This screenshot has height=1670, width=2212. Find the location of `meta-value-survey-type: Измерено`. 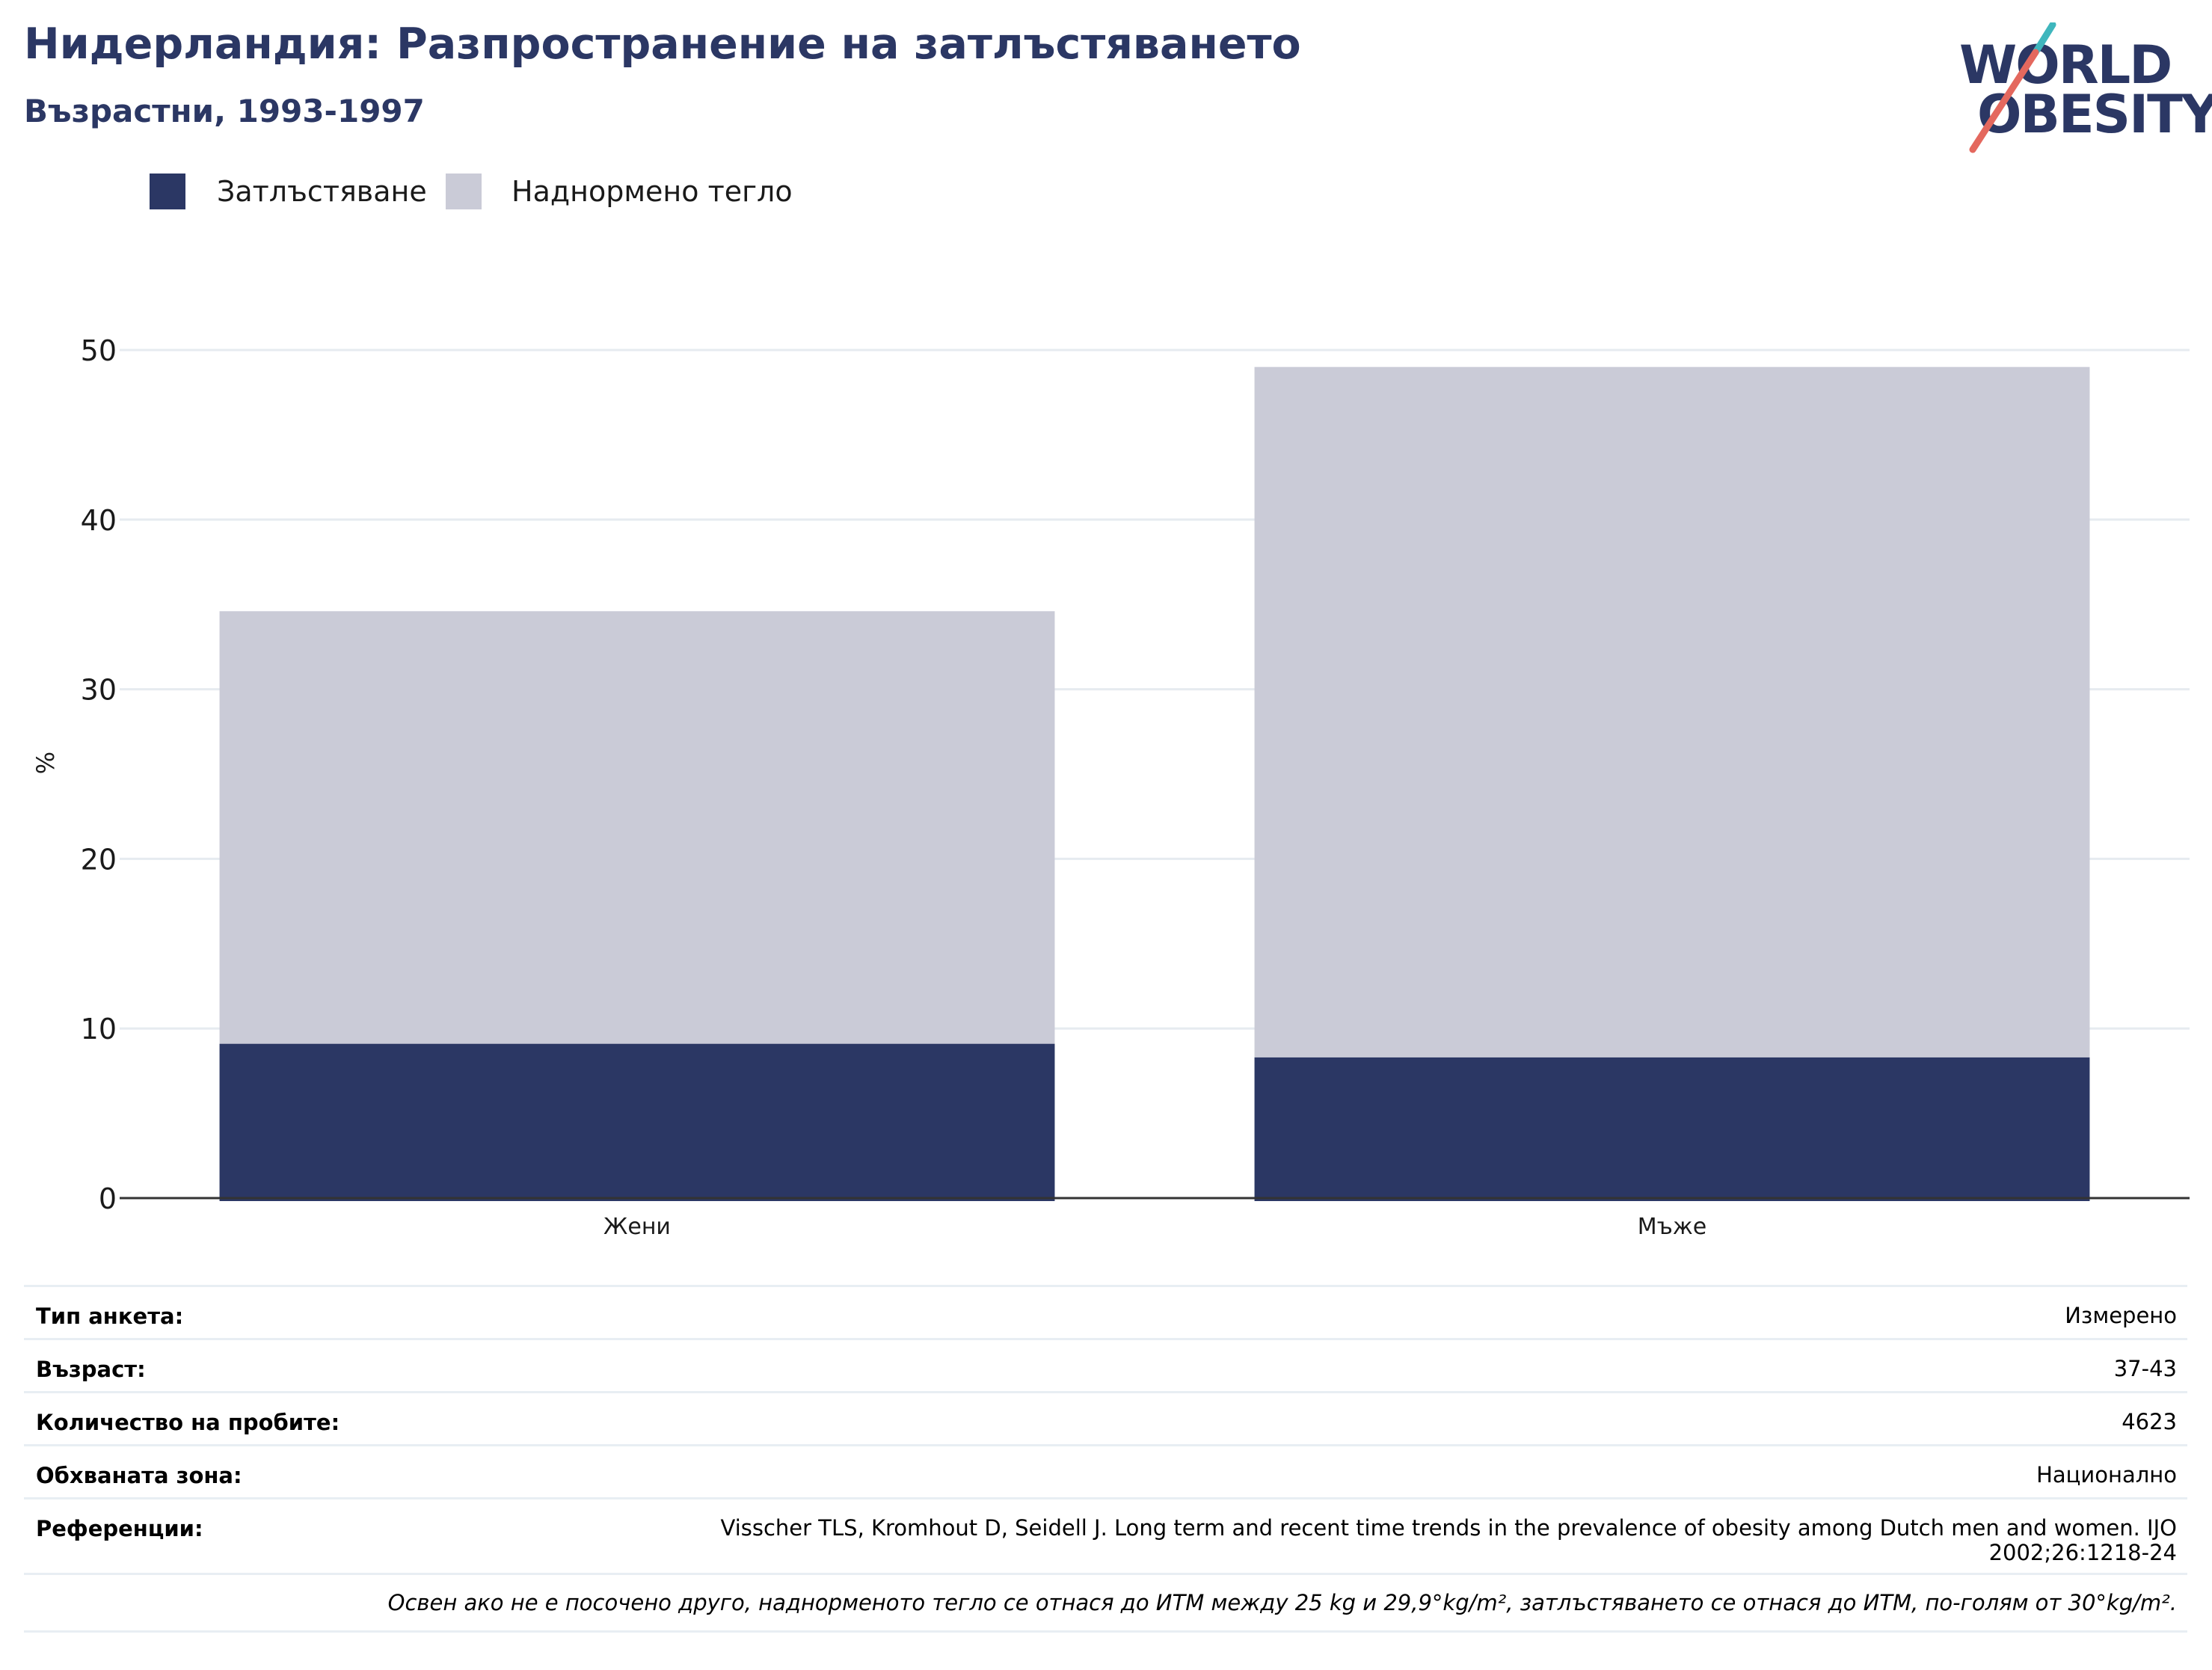

meta-value-survey-type: Измерено is located at coordinates (2121, 1315).